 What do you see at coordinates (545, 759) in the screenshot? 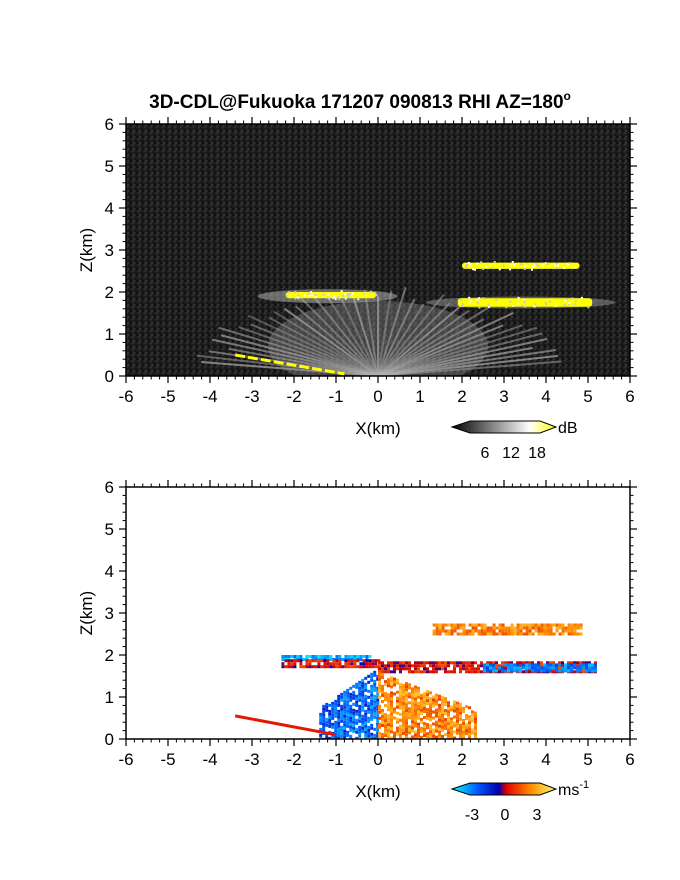
I see `velocity-x-tick-label: 4` at bounding box center [545, 759].